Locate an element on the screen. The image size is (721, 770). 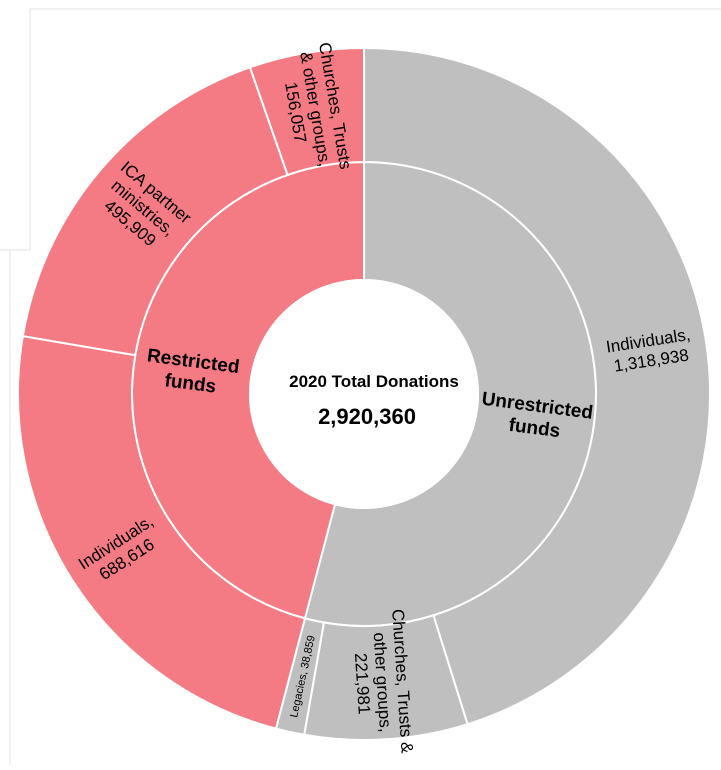
center-hole is located at coordinates (364, 394).